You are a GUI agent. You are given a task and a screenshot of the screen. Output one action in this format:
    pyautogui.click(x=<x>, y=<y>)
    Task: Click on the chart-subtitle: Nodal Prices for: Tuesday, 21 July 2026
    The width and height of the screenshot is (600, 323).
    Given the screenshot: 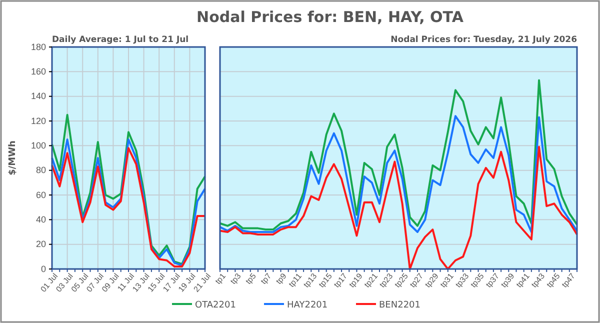 What is the action you would take?
    pyautogui.click(x=484, y=40)
    